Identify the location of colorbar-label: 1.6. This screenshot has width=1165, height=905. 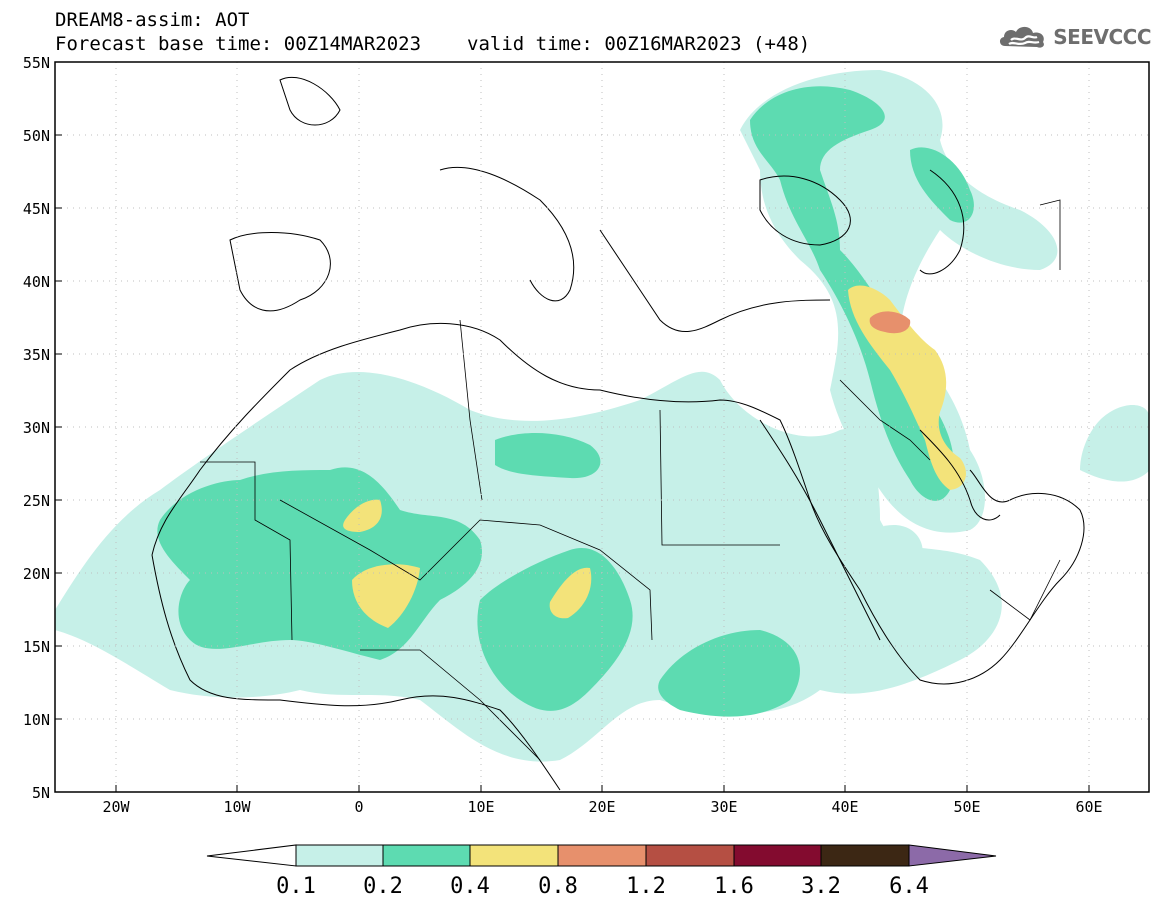
(734, 886).